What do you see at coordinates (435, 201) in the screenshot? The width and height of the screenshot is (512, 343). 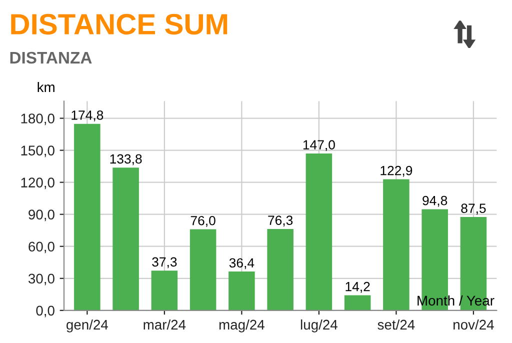 I see `data-label: 94,8` at bounding box center [435, 201].